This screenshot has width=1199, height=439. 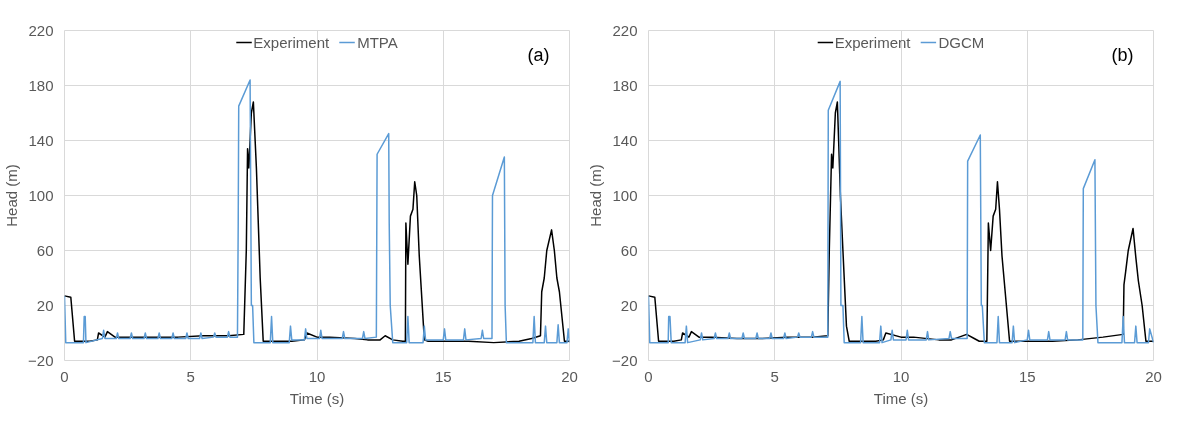 What do you see at coordinates (1122, 54) in the screenshot?
I see `annotation: (b)` at bounding box center [1122, 54].